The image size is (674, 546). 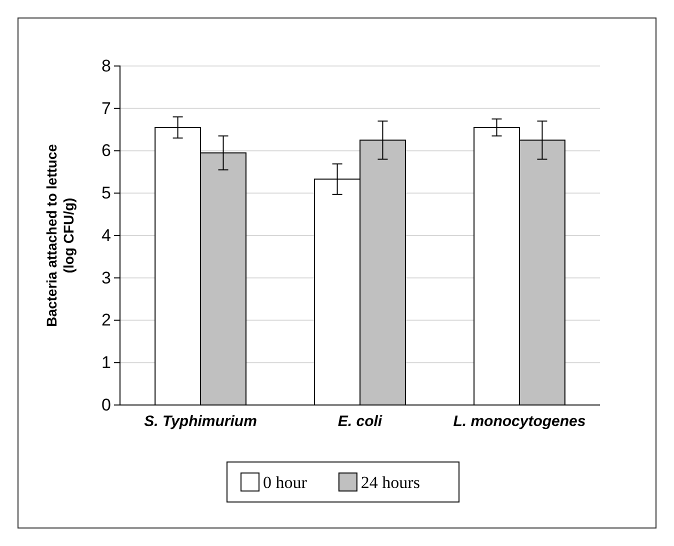 What do you see at coordinates (106, 150) in the screenshot?
I see `y-tick-label: 6` at bounding box center [106, 150].